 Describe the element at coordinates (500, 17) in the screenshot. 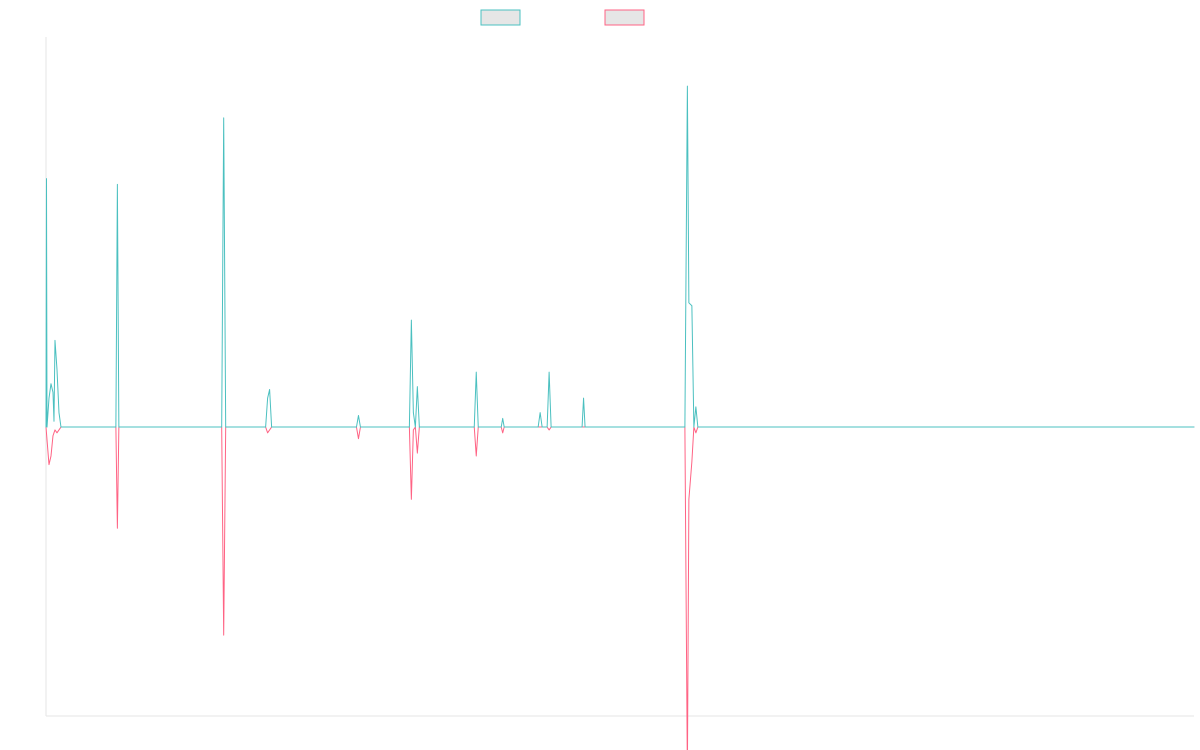

I see `legend-swatch-series-a` at that location.